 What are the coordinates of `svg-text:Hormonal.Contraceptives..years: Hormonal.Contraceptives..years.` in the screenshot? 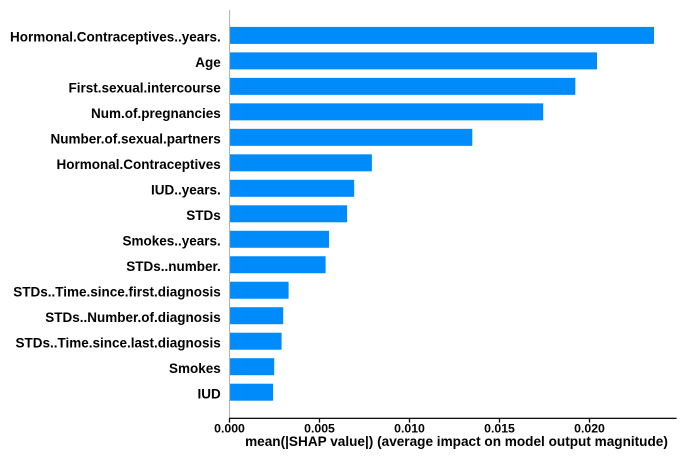 It's located at (115, 37).